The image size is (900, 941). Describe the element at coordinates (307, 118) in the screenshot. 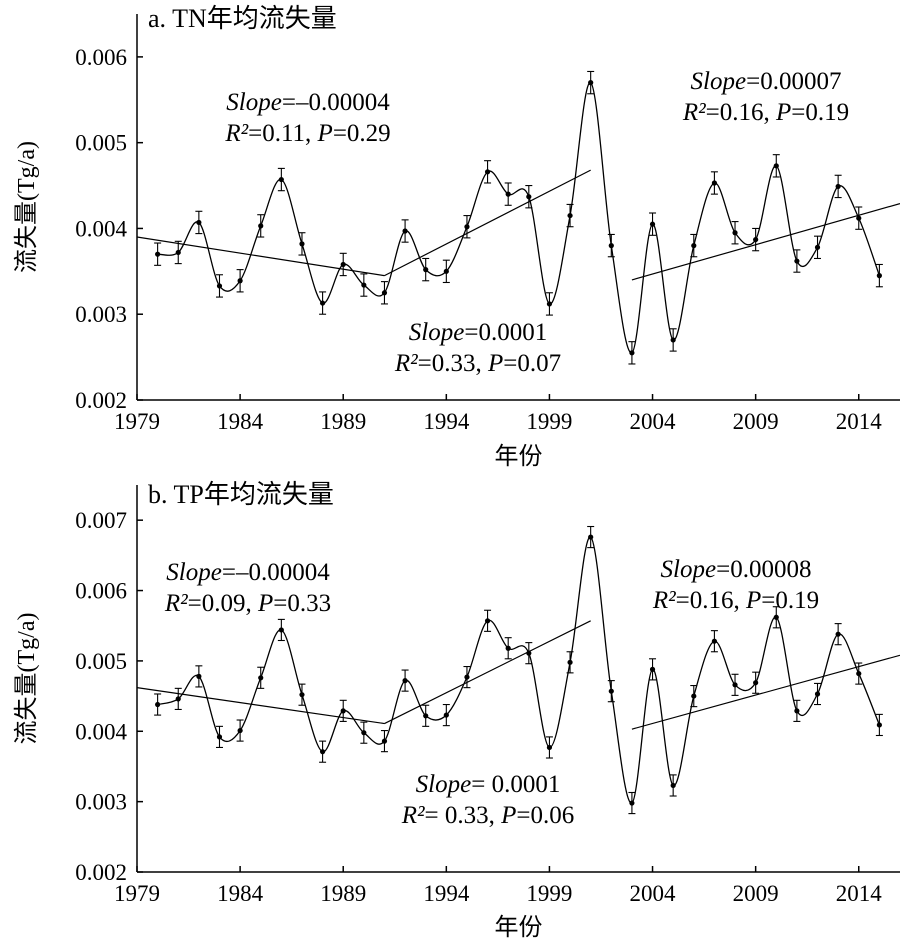

I see `regression-annotation: Slope=–0.00004 R²=0.11, P=0.29` at that location.